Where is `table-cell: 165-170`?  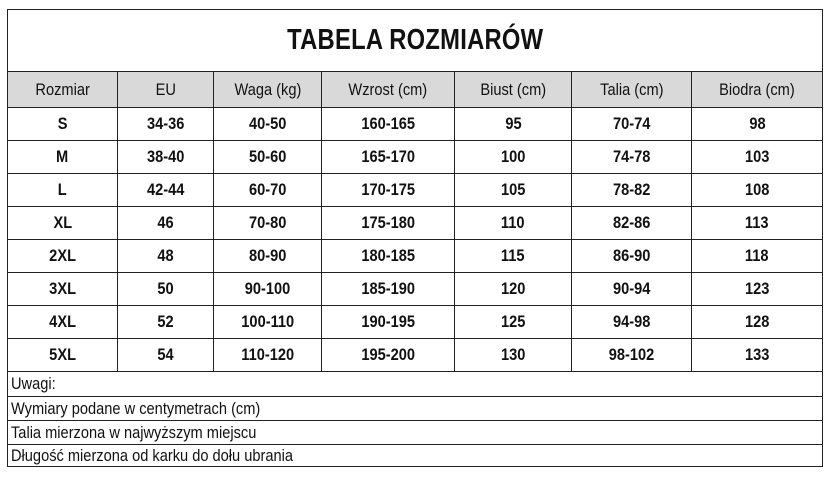 table-cell: 165-170 is located at coordinates (388, 157).